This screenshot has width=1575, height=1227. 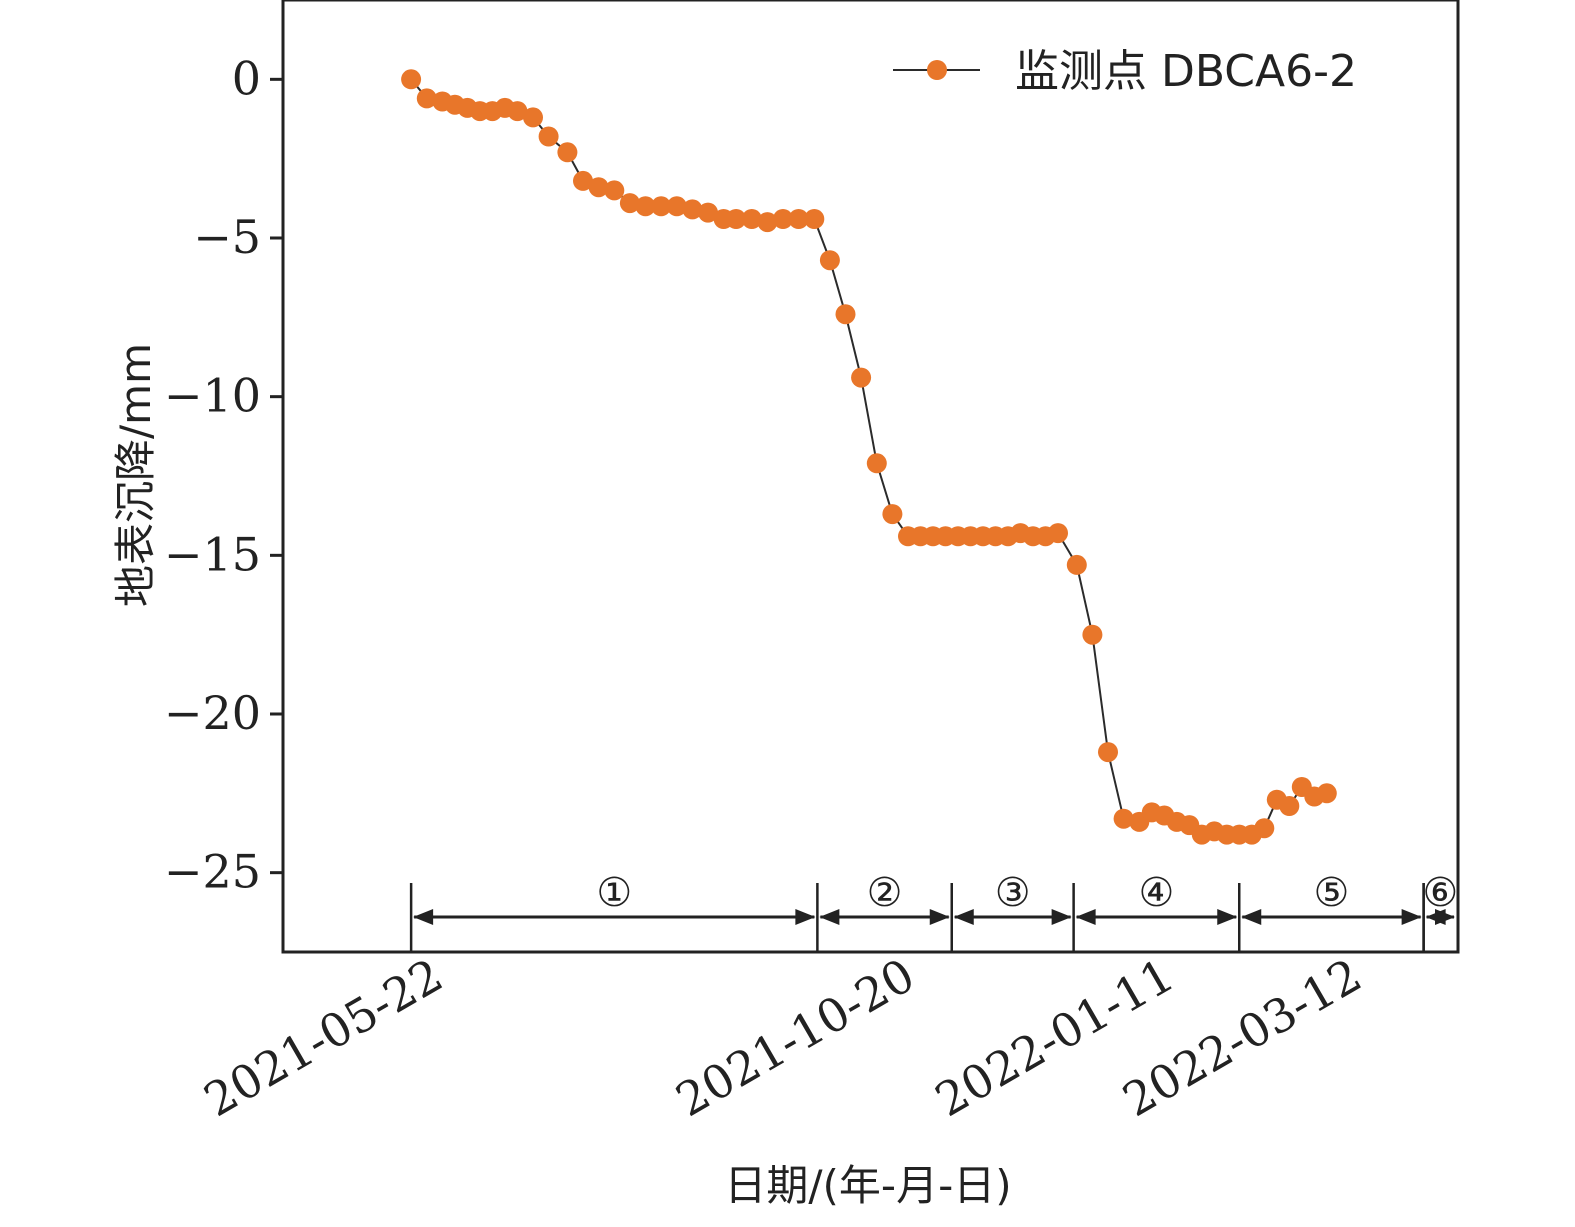 What do you see at coordinates (212, 872) in the screenshot?
I see `y-tick-label: −25` at bounding box center [212, 872].